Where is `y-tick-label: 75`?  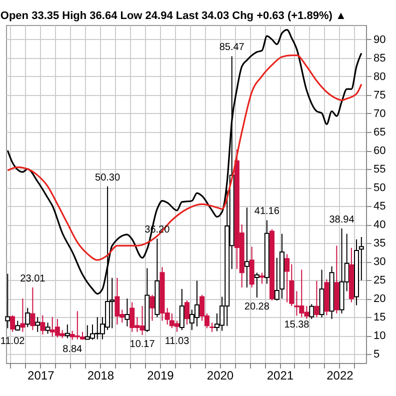
y-tick-label: 75 is located at coordinates (380, 95).